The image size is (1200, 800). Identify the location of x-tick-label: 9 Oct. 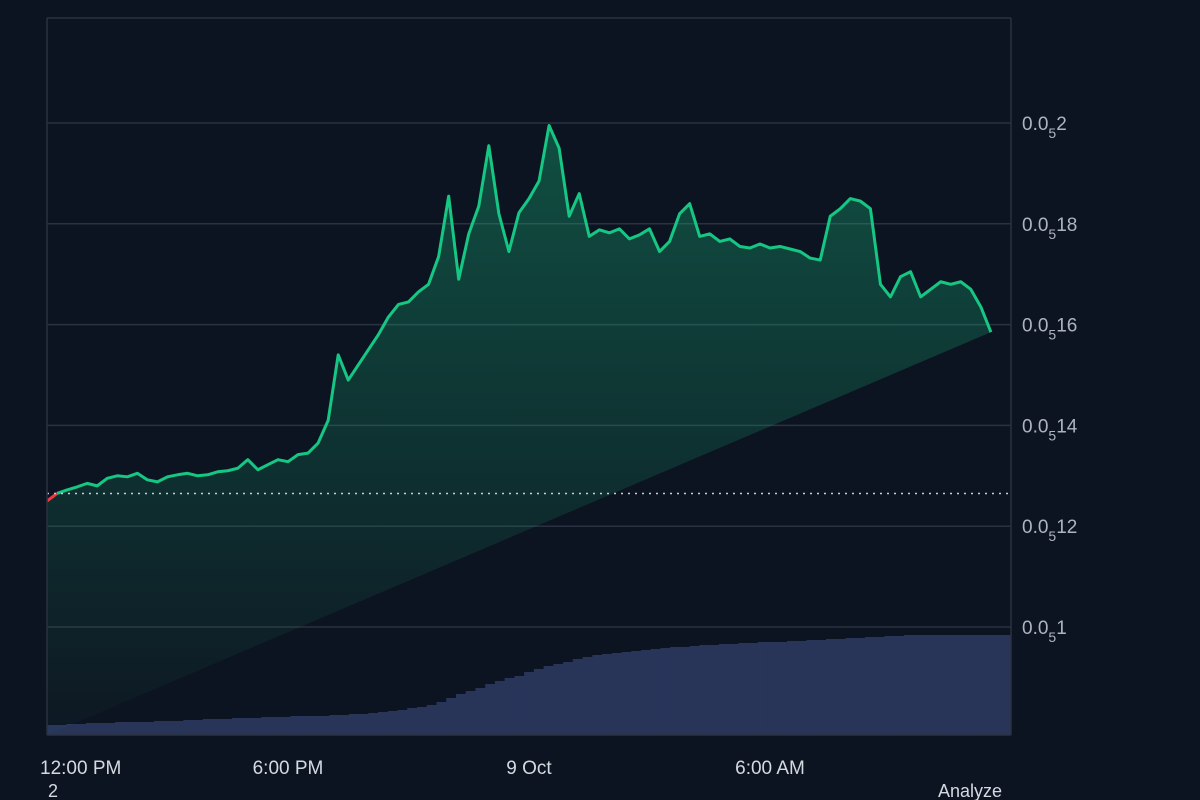
(529, 768).